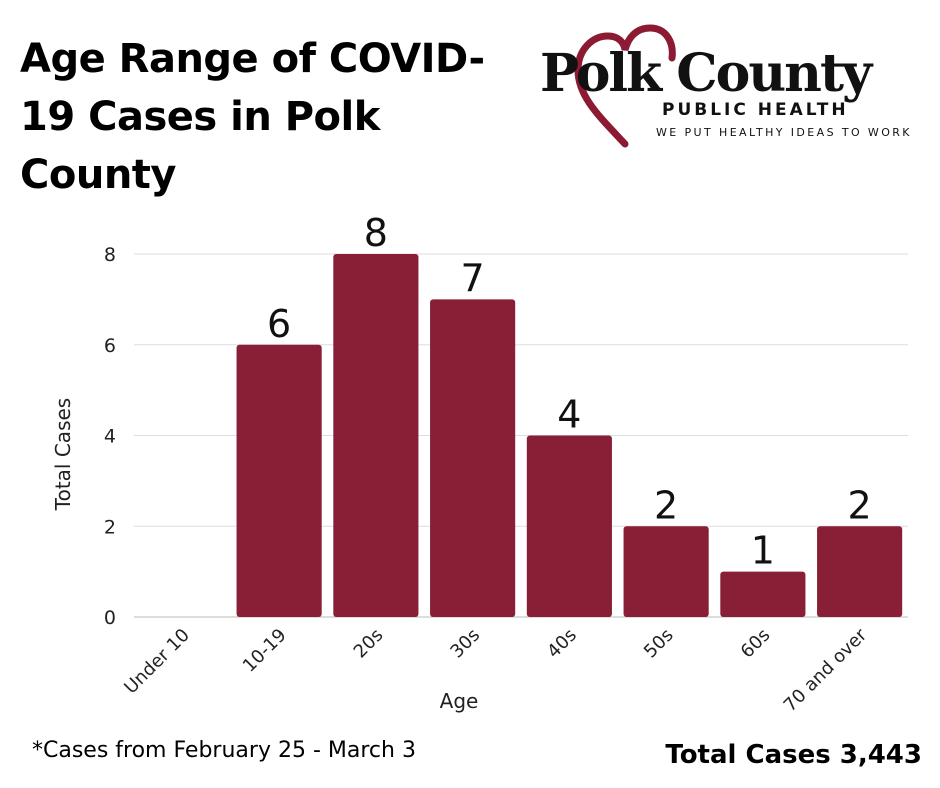 Image resolution: width=940 pixels, height=788 pixels. Describe the element at coordinates (763, 551) in the screenshot. I see `data-label: 1` at that location.